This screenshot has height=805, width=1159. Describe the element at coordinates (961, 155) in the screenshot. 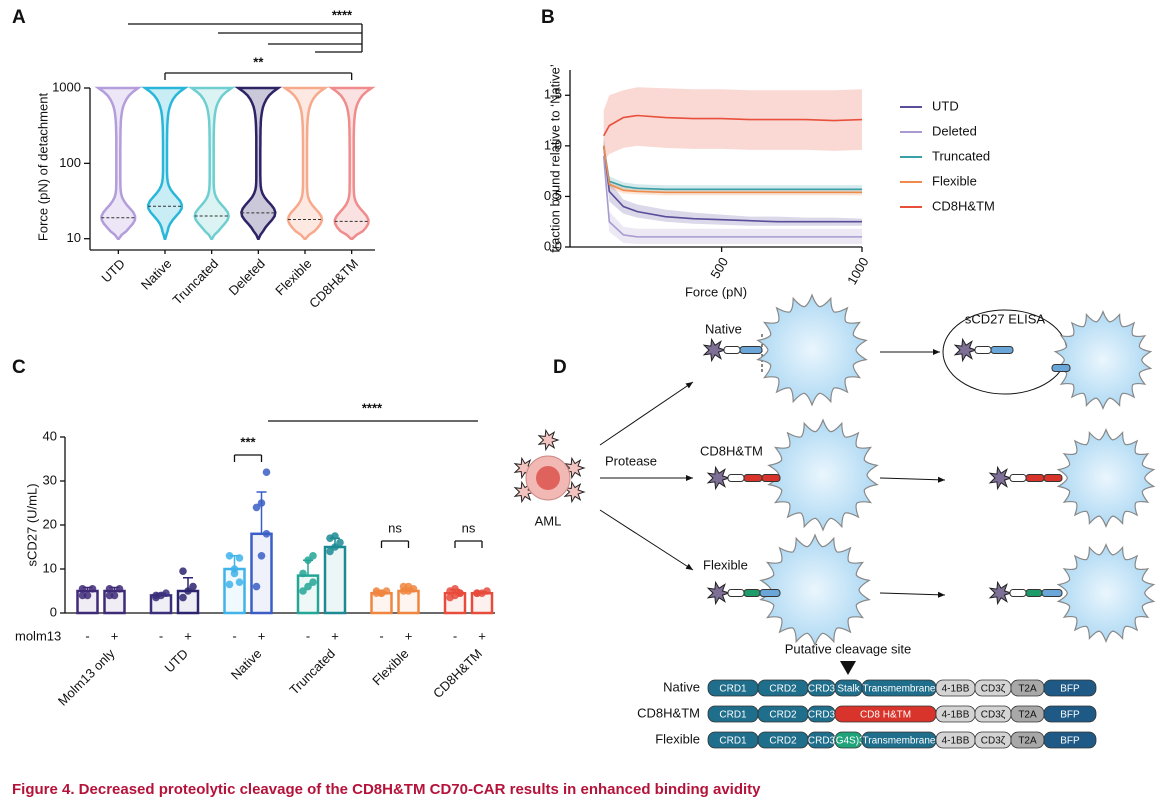

I see `legend-label: Truncated` at that location.